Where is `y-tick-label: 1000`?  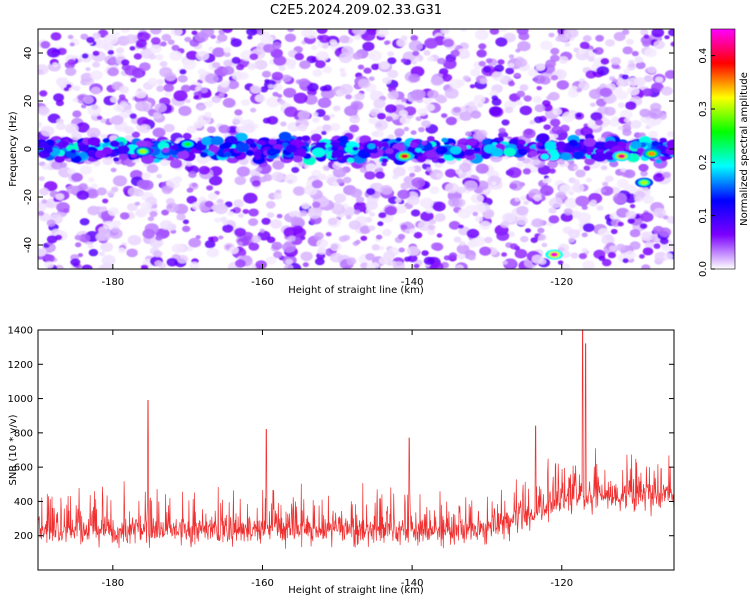
y-tick-label: 1000 is located at coordinates (20, 399).